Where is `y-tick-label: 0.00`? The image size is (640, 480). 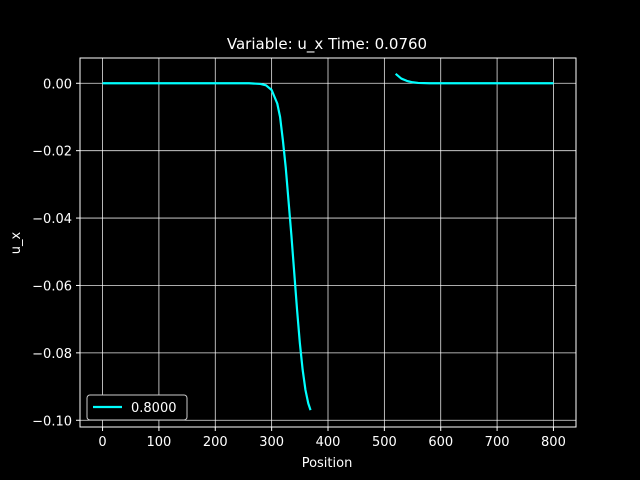
y-tick-label: 0.00 is located at coordinates (57, 84).